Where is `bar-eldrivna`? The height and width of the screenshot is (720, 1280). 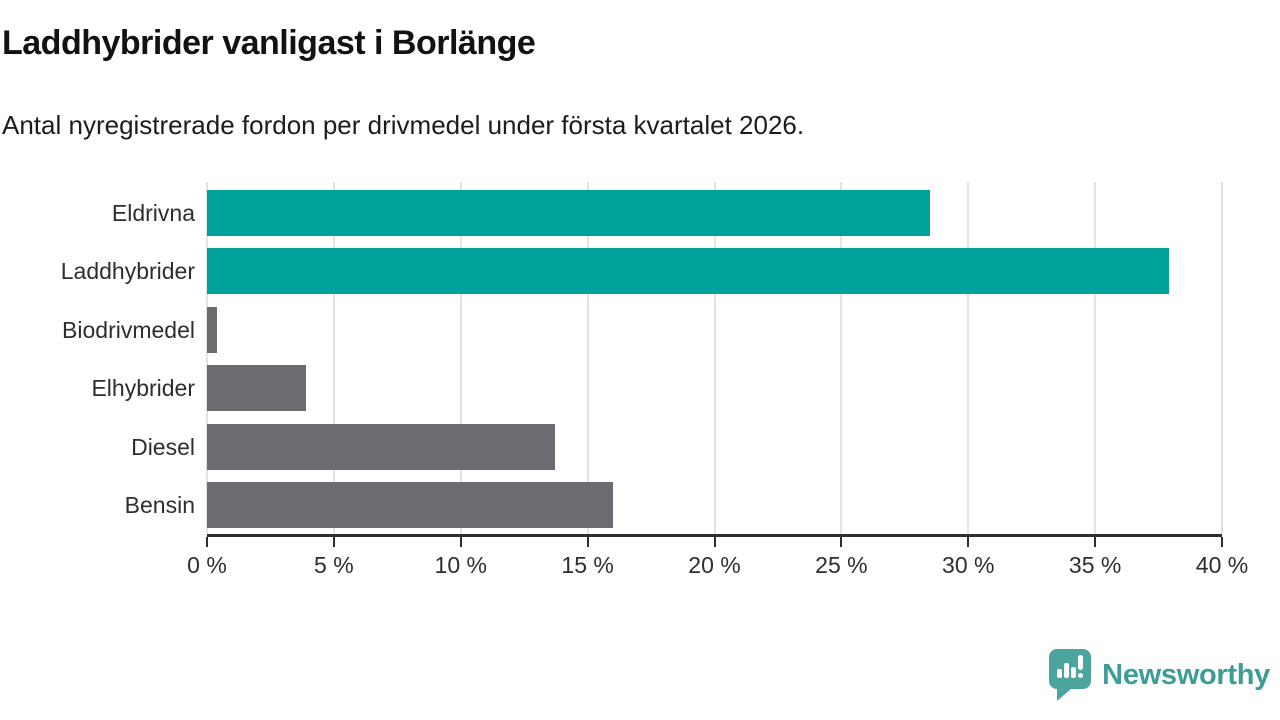 bar-eldrivna is located at coordinates (569, 213).